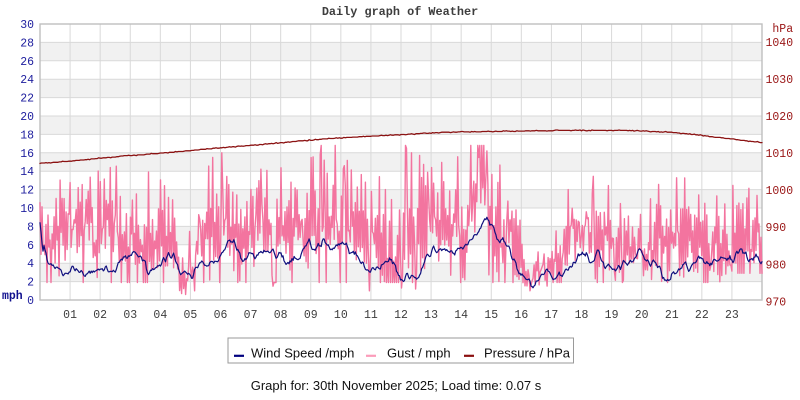 This screenshot has height=400, width=800. What do you see at coordinates (419, 353) in the screenshot?
I see `svg-text: Gust / mph` at bounding box center [419, 353].